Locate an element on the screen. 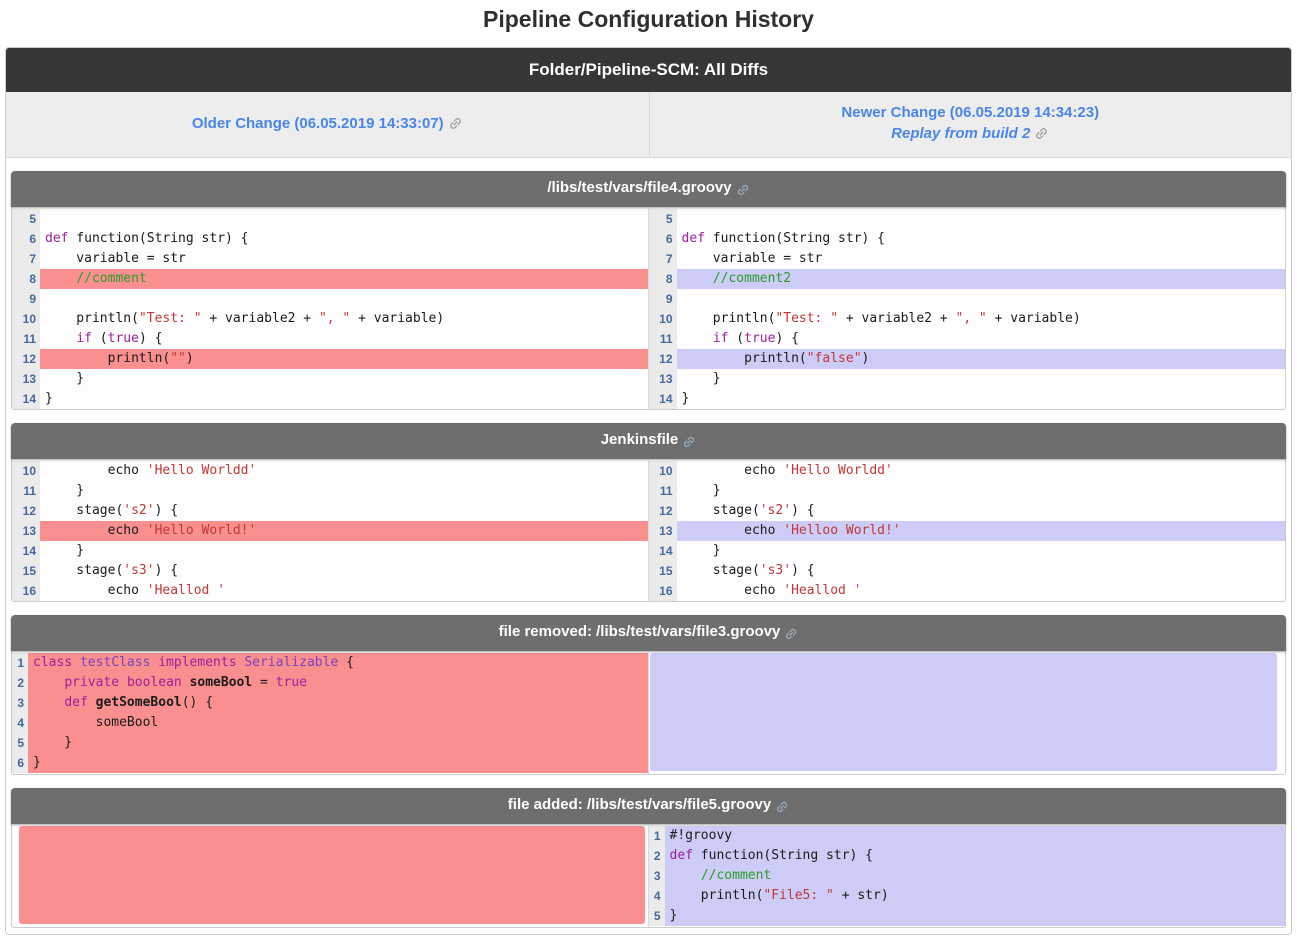 This screenshot has width=1297, height=937. line-number: 7 is located at coordinates (662, 259).